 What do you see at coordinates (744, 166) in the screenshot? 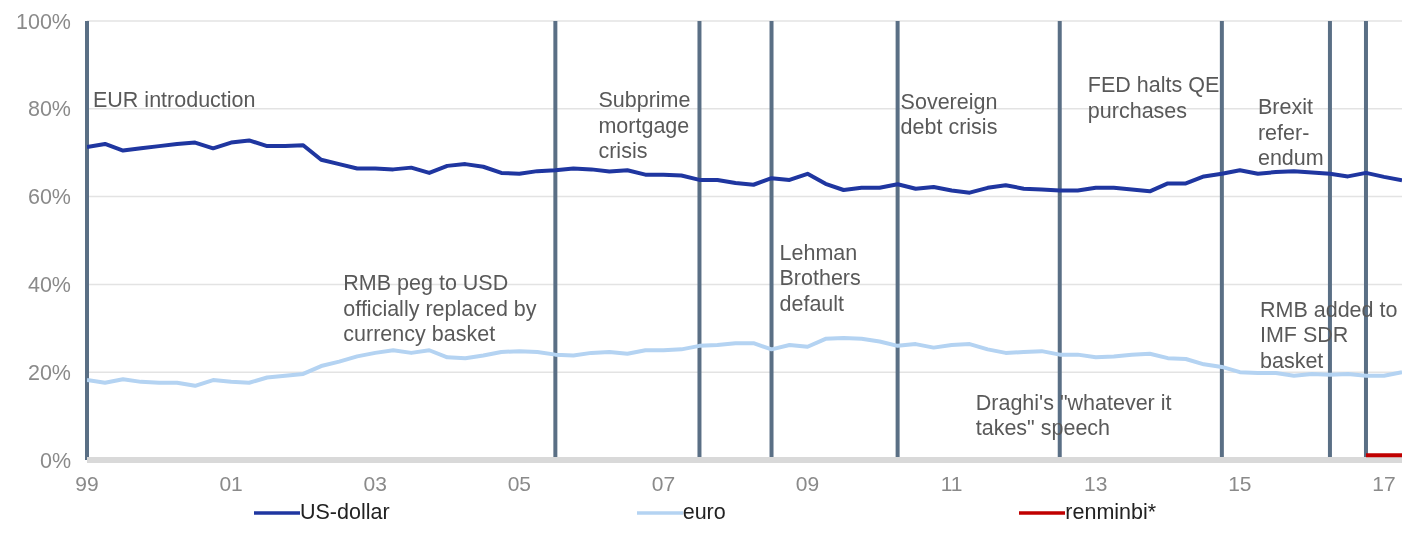
I see `line-series` at bounding box center [744, 166].